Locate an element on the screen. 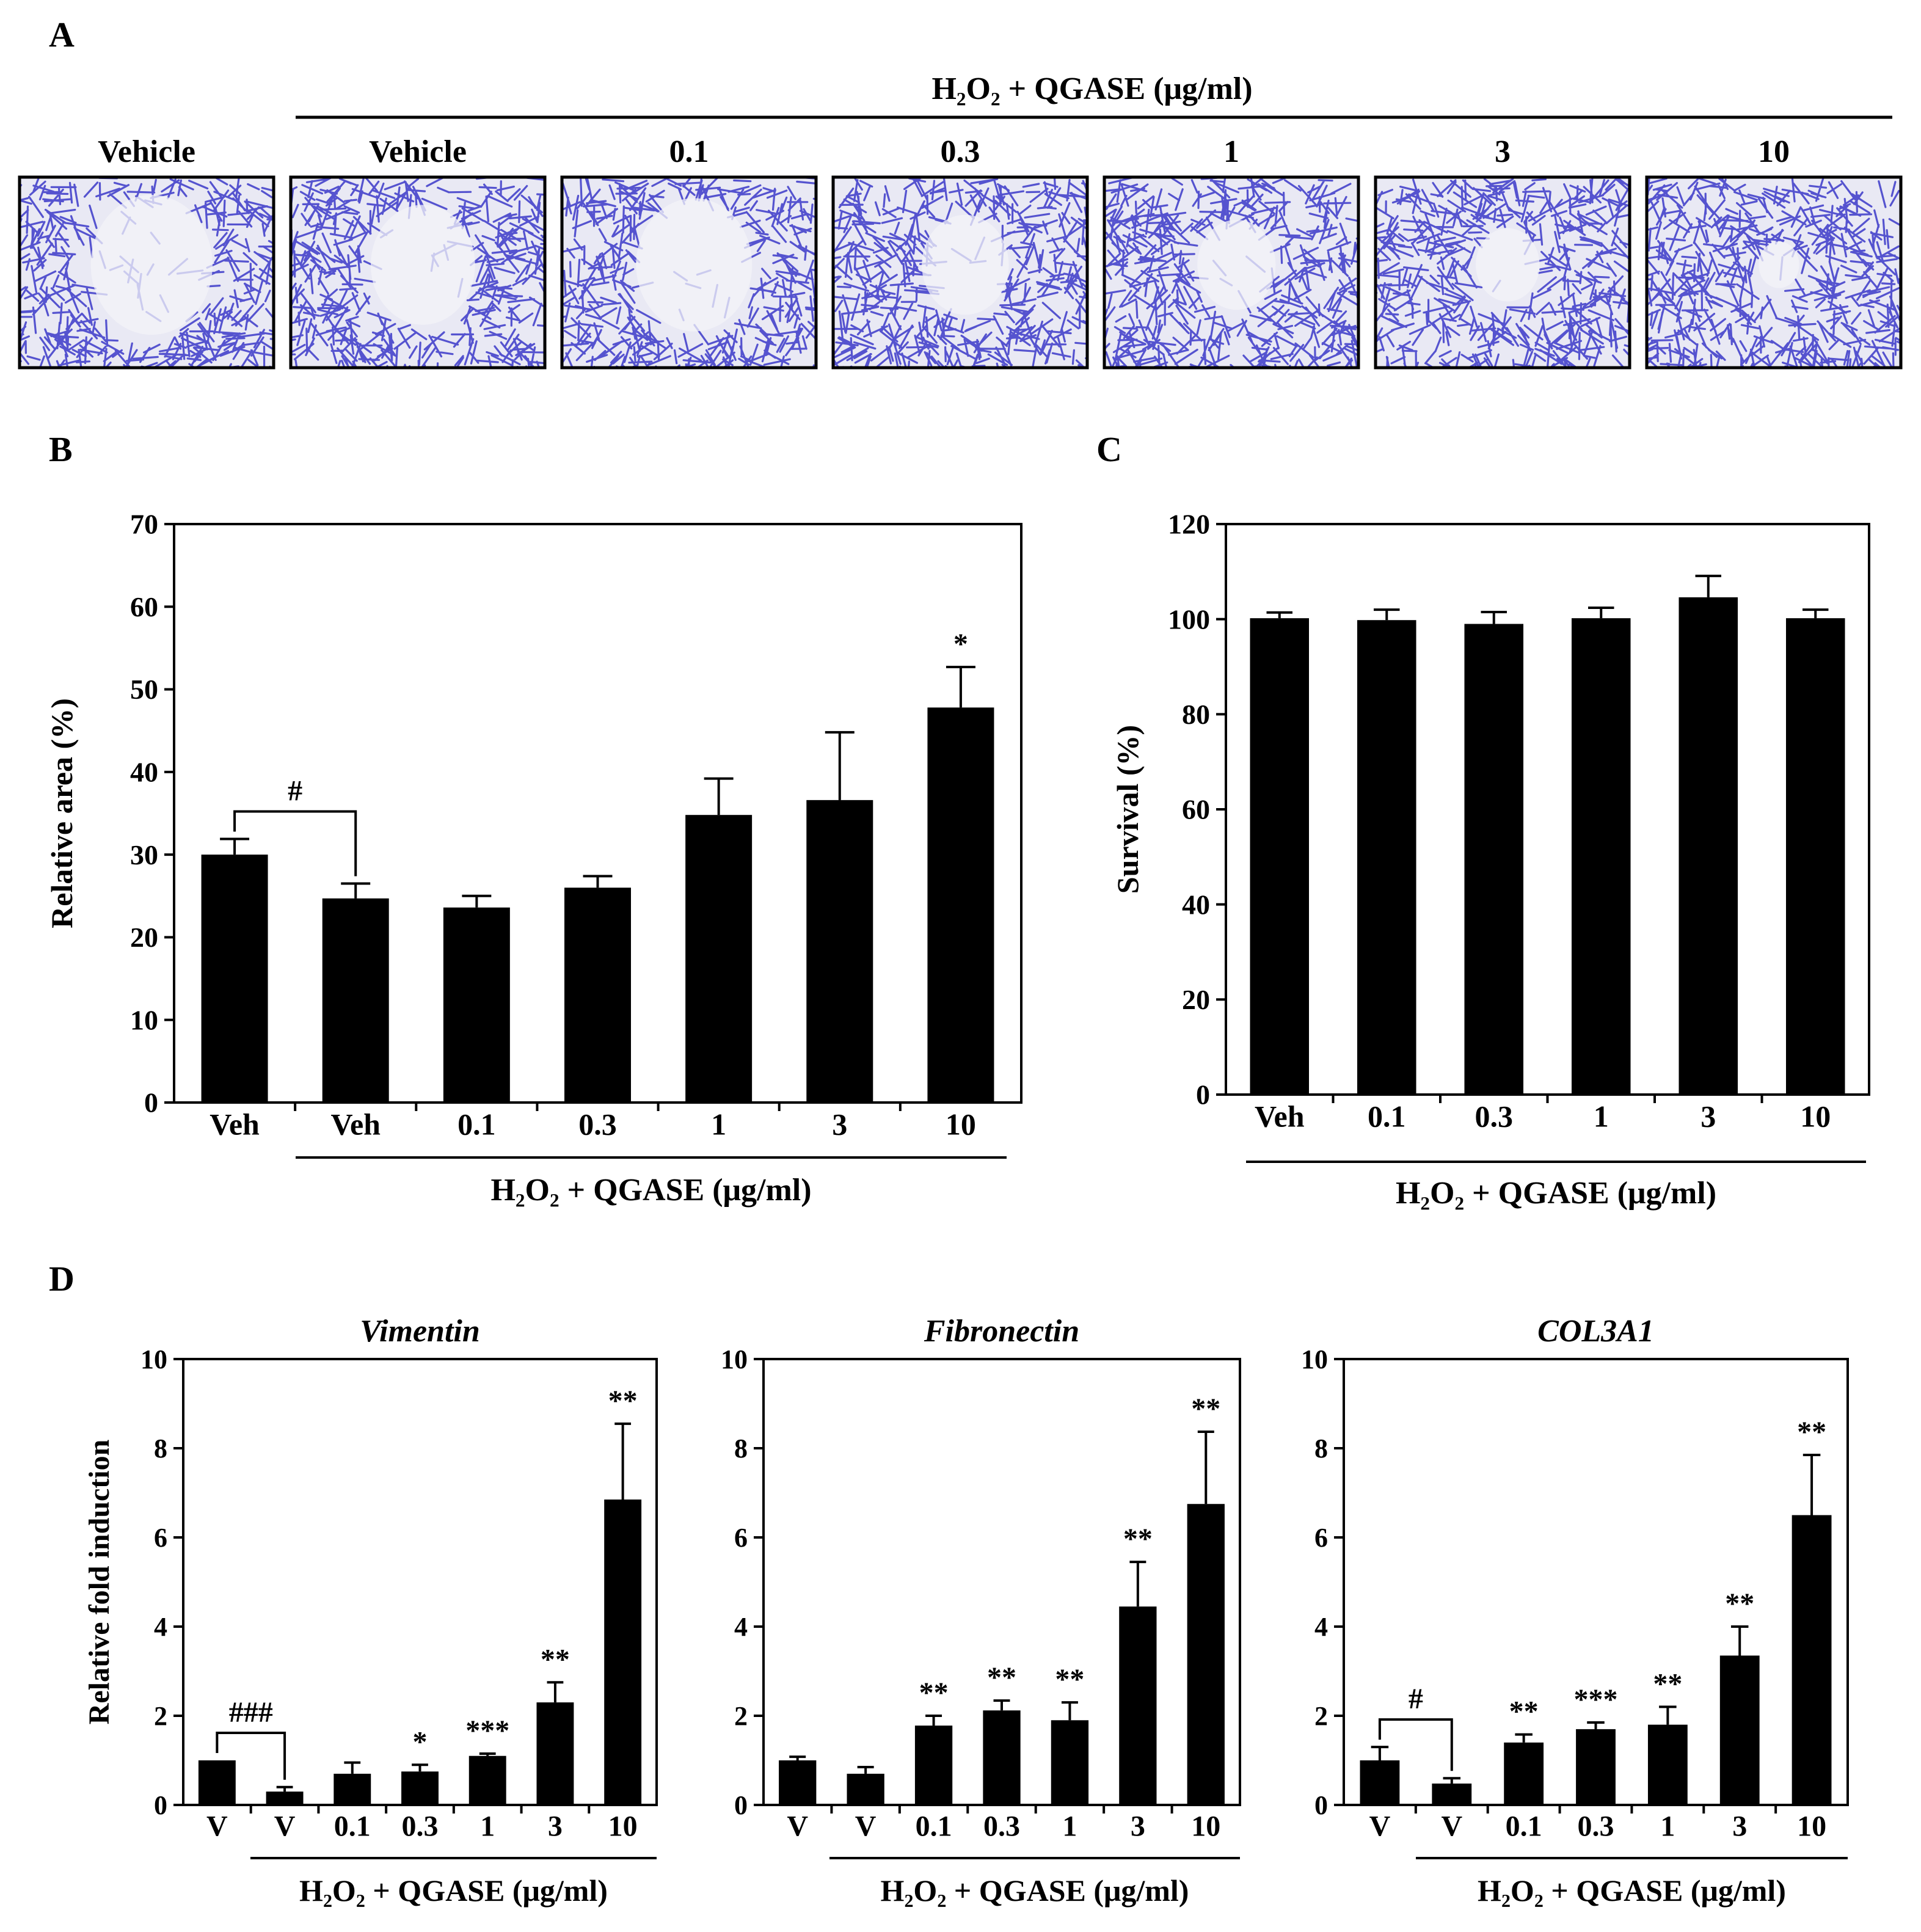  bracket-label: # is located at coordinates (295, 791).